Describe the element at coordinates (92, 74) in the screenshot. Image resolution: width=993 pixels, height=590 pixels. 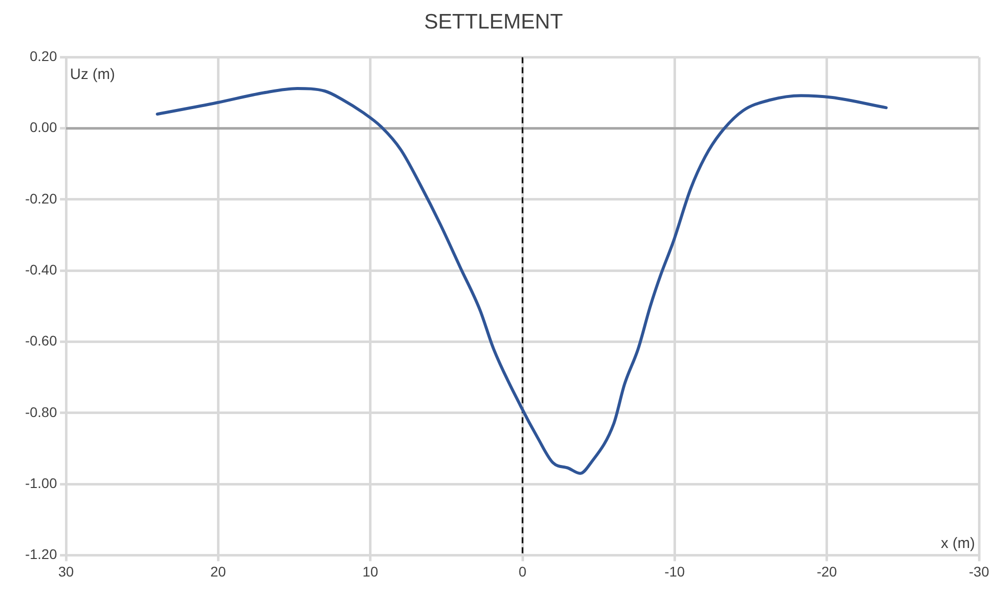
I see `y-axis-title: Uz (m)` at that location.